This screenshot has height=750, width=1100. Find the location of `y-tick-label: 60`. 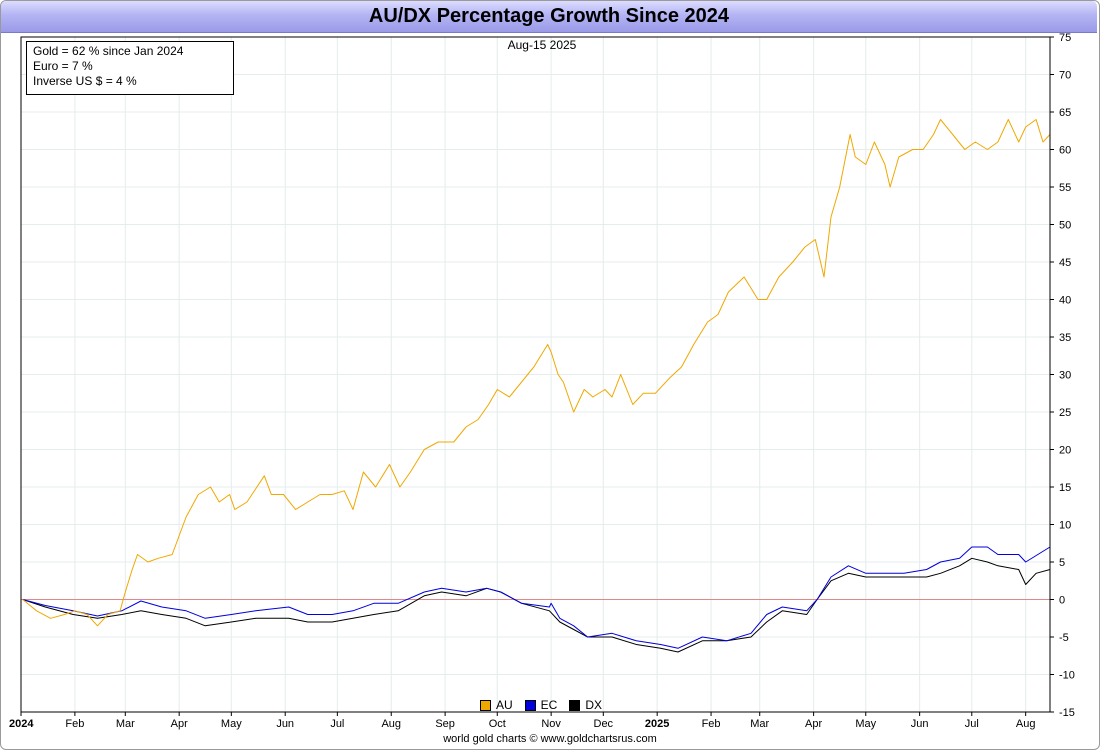

y-tick-label: 60 is located at coordinates (1065, 151).